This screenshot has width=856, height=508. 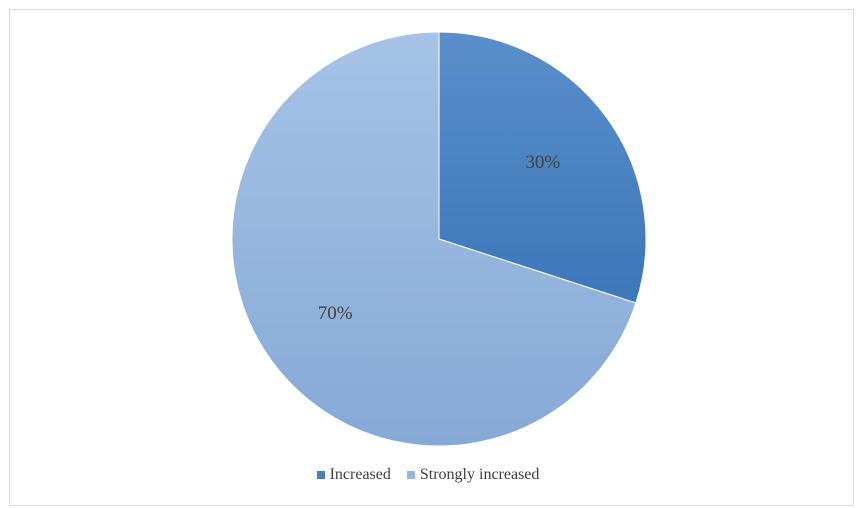 I want to click on legend-item-strongly-increased: Strongly increased, so click(x=473, y=475).